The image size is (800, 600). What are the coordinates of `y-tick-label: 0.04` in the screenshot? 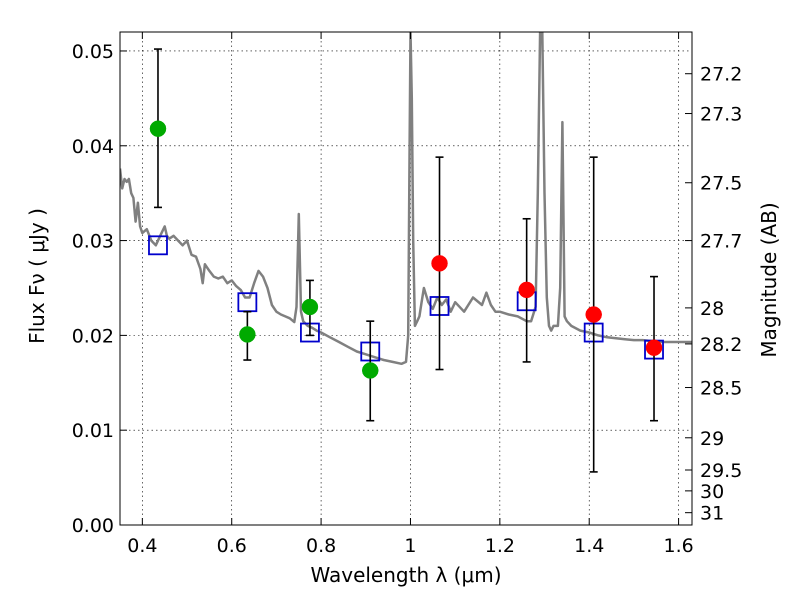 It's located at (93, 147).